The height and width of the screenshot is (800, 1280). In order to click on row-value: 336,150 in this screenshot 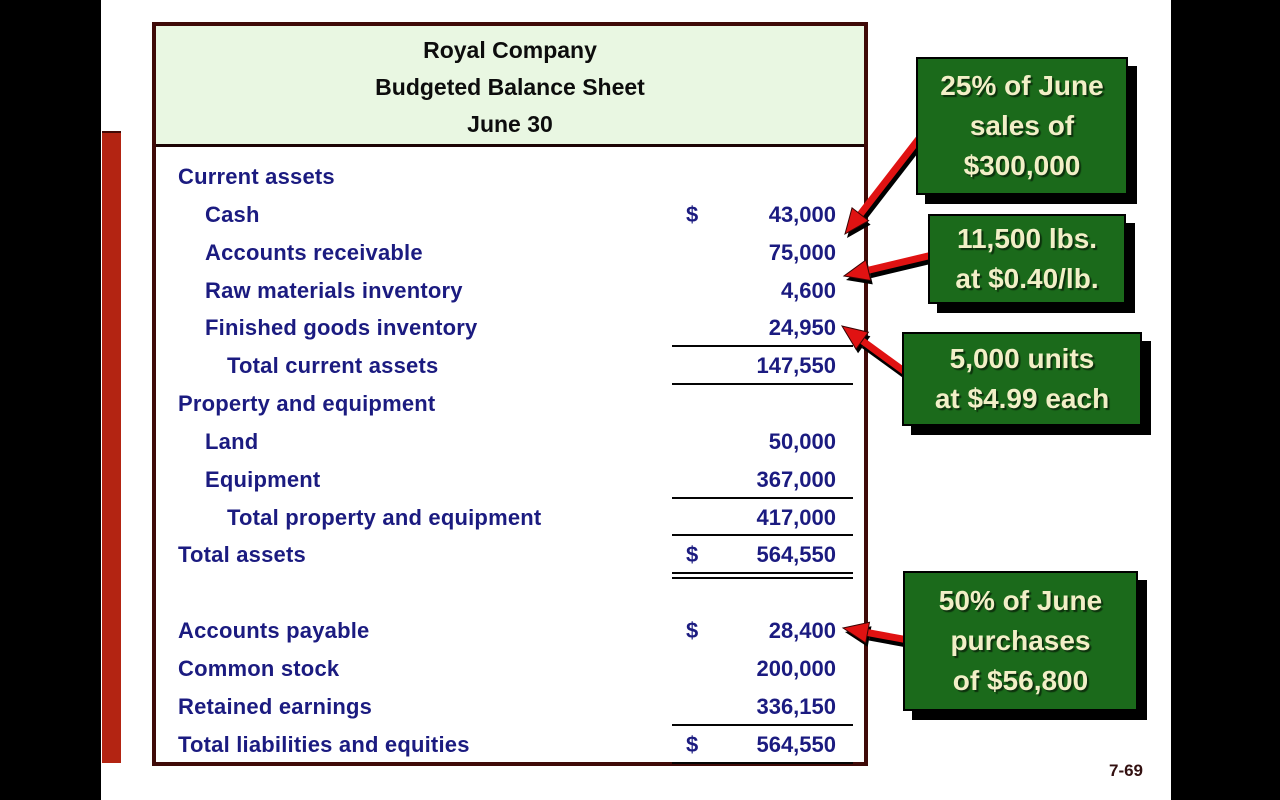, I will do `click(762, 707)`.